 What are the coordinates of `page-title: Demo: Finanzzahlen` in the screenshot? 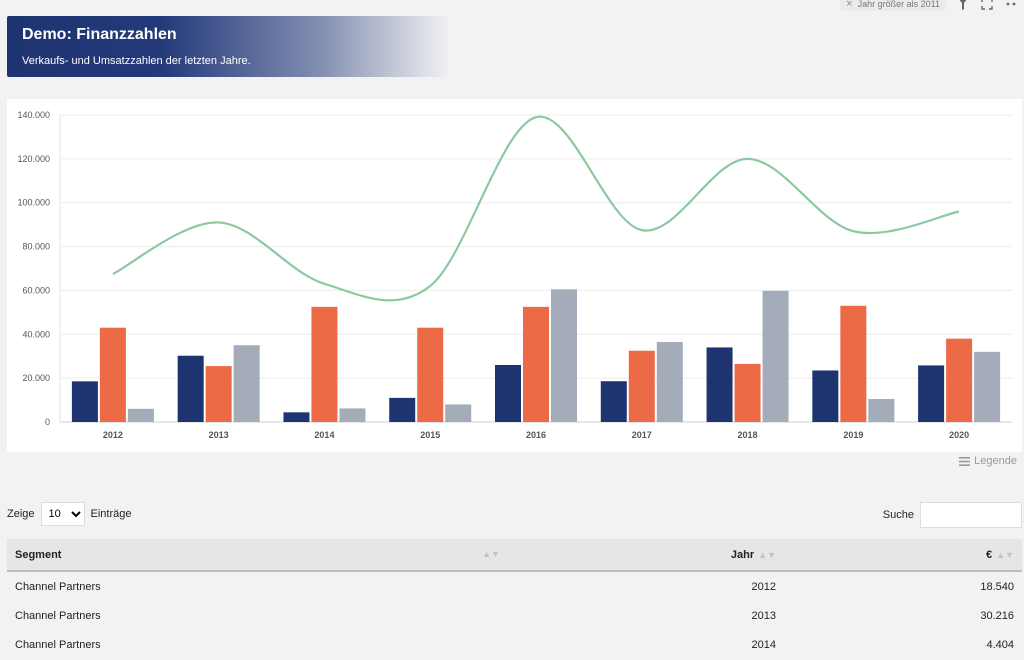 It's located at (99, 34).